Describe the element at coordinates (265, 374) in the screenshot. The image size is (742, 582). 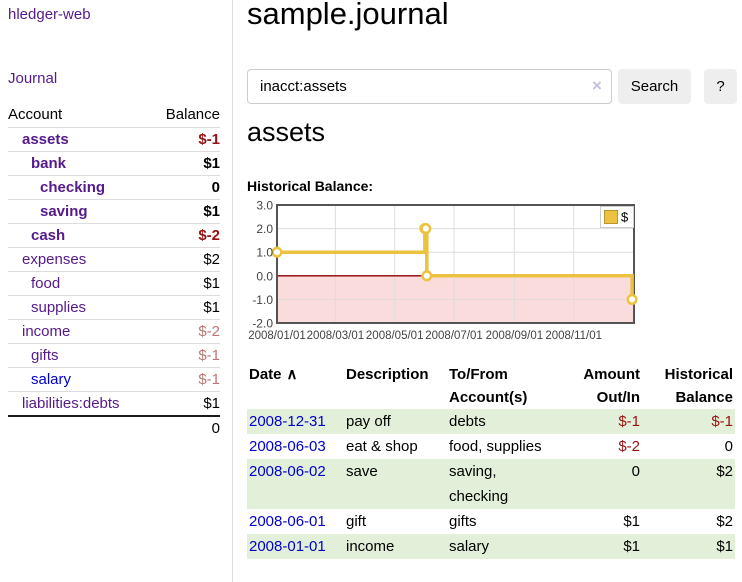
I see `date-header-label: Date` at that location.